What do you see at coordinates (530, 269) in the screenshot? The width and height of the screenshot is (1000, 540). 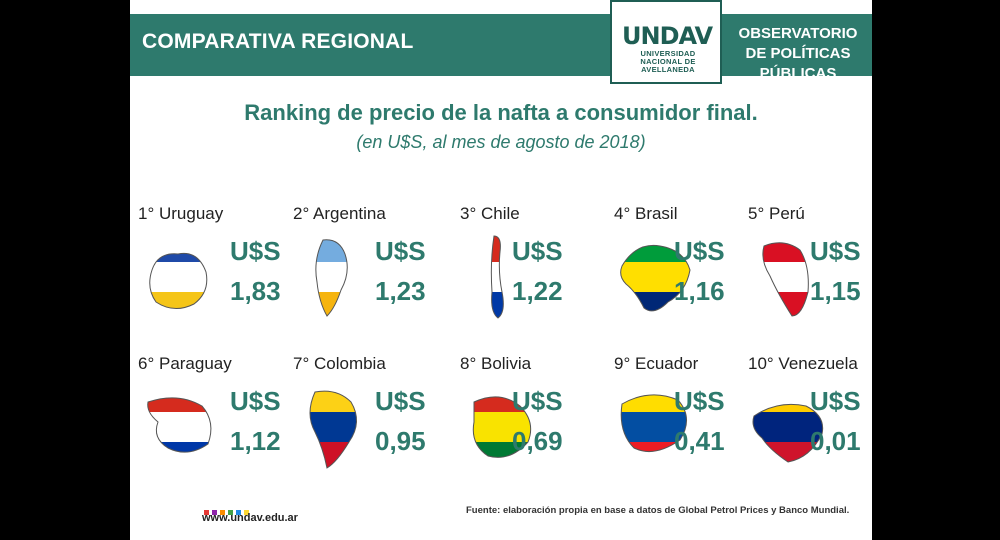 I see `country-card: 3° Chile U$S 1,22` at bounding box center [530, 269].